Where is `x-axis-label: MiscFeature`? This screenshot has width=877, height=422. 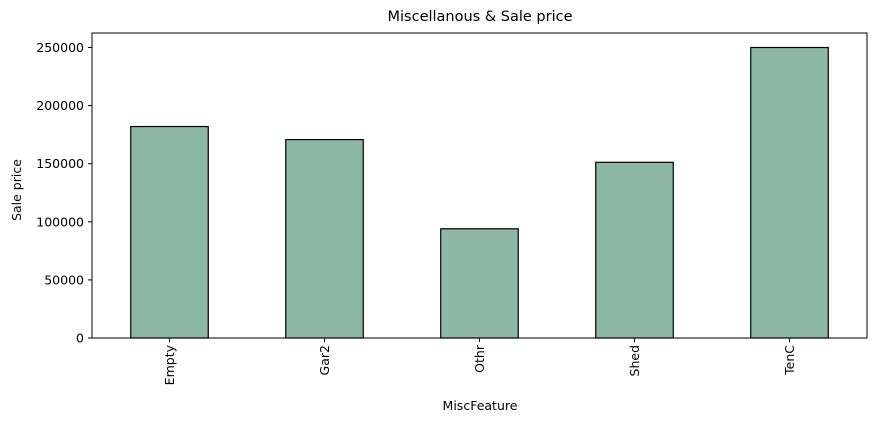
x-axis-label: MiscFeature is located at coordinates (480, 405).